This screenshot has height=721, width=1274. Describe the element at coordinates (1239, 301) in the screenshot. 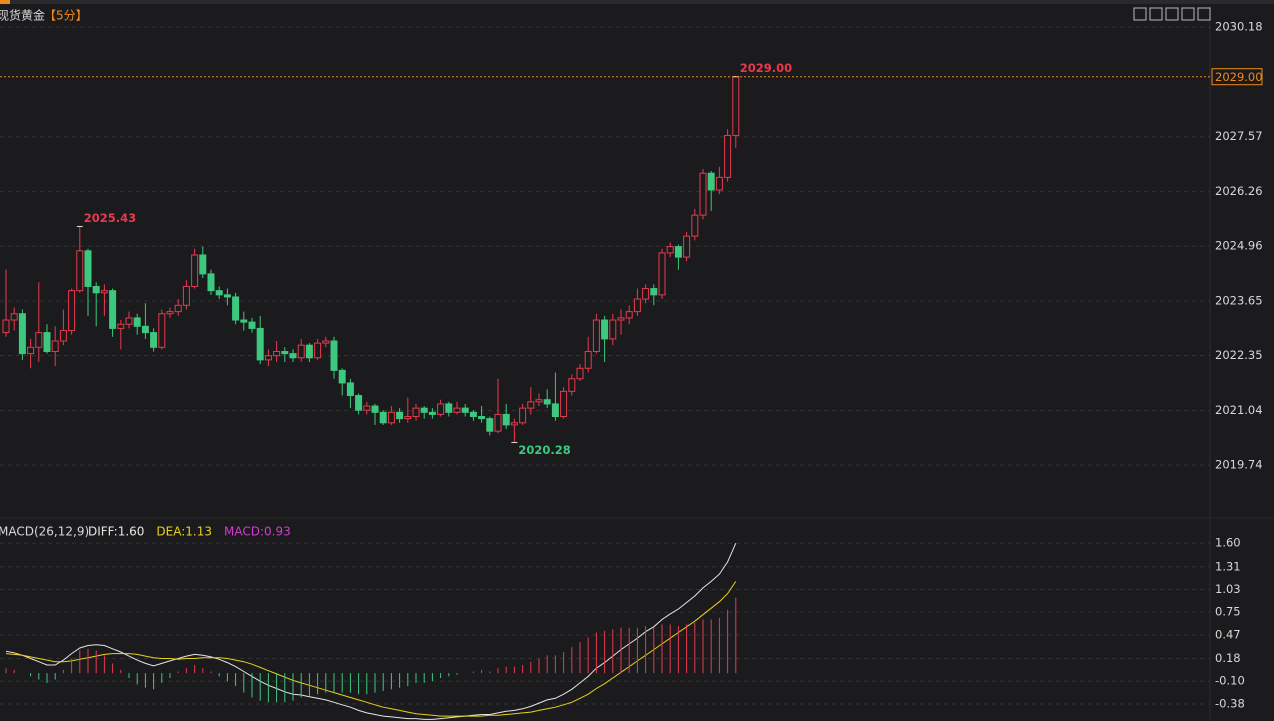

I see `y-tick-label: 2023.65` at that location.